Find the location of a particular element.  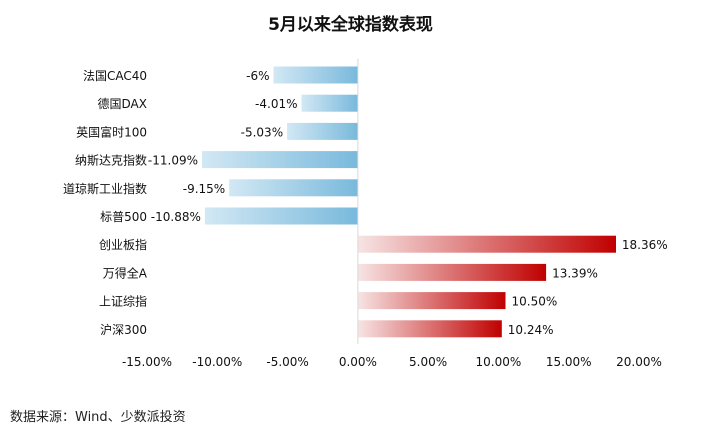

category-label: 标普500 is located at coordinates (123, 217).